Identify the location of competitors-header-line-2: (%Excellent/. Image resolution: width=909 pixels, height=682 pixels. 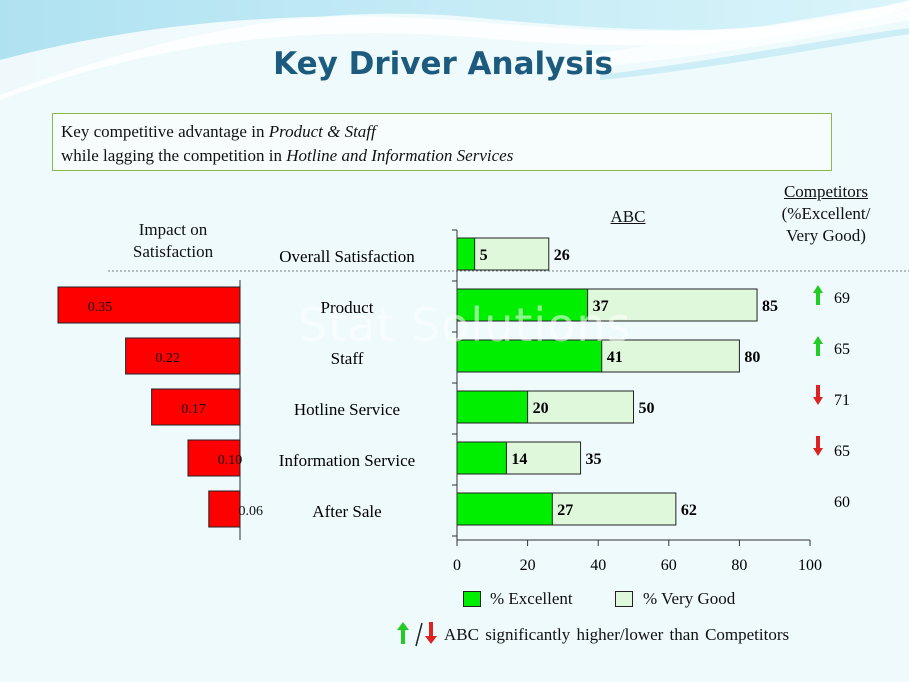
(826, 213).